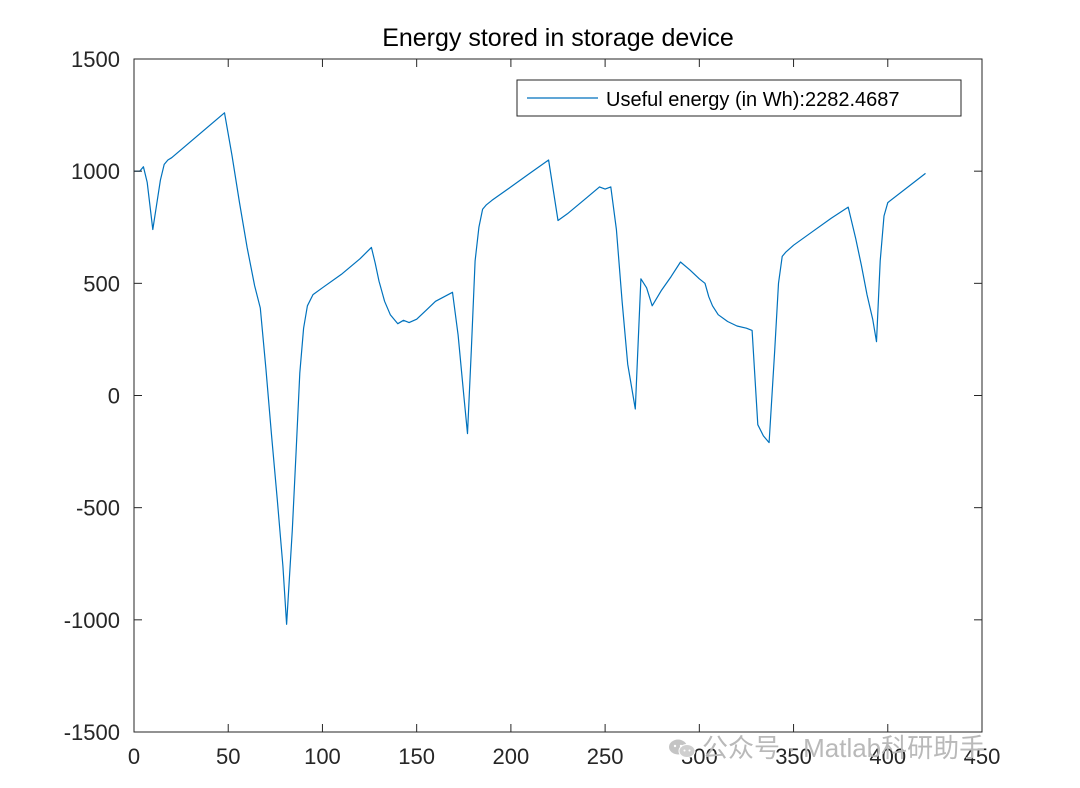 The height and width of the screenshot is (788, 1080). I want to click on y-tick-label: -500, so click(98, 508).